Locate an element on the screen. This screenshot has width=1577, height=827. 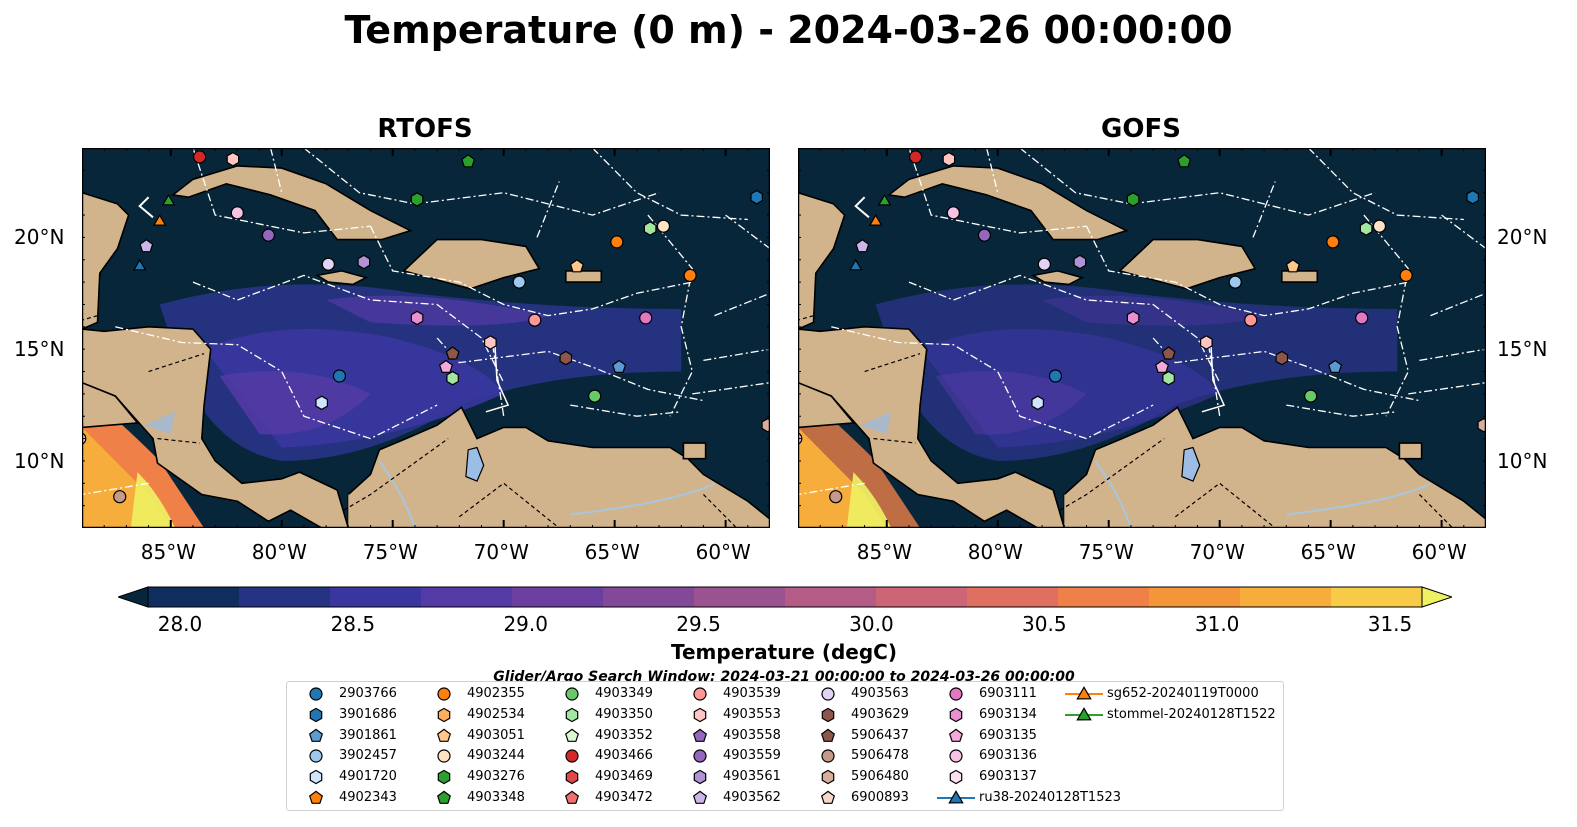
legend-label: 6903111 is located at coordinates (1008, 693).